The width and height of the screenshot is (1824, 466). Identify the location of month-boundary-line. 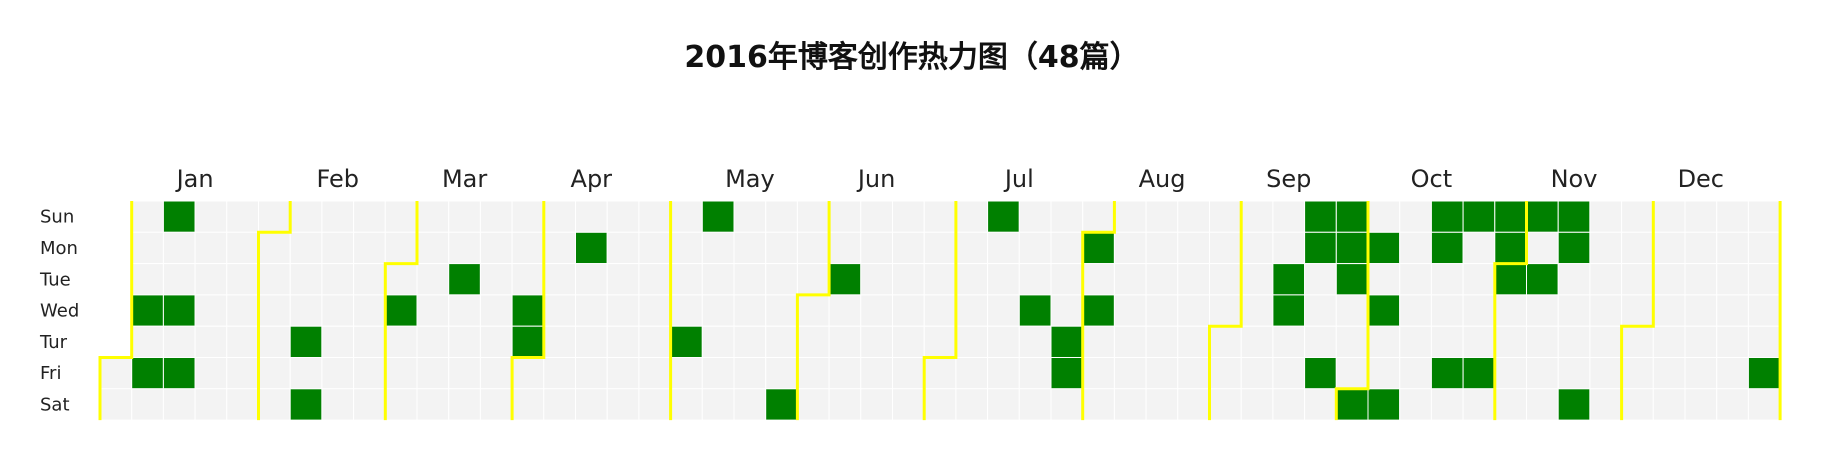
(1098, 311).